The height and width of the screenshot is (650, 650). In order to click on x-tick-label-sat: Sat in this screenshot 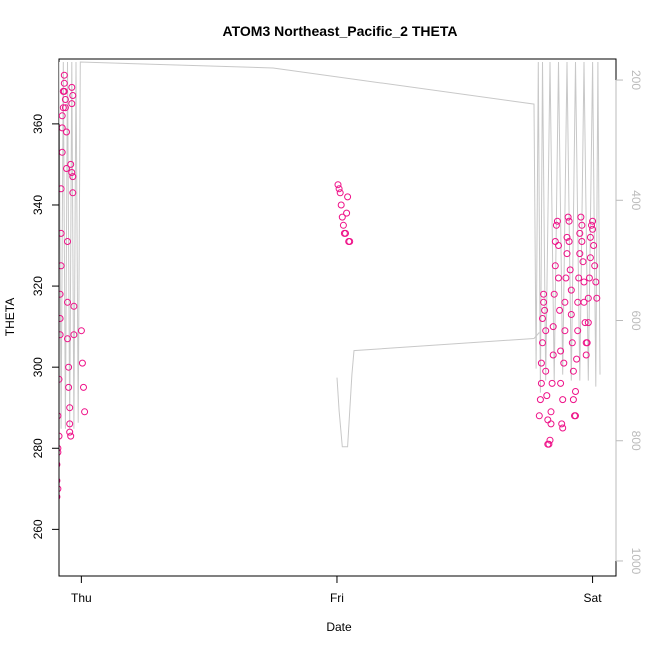, I will do `click(593, 598)`.